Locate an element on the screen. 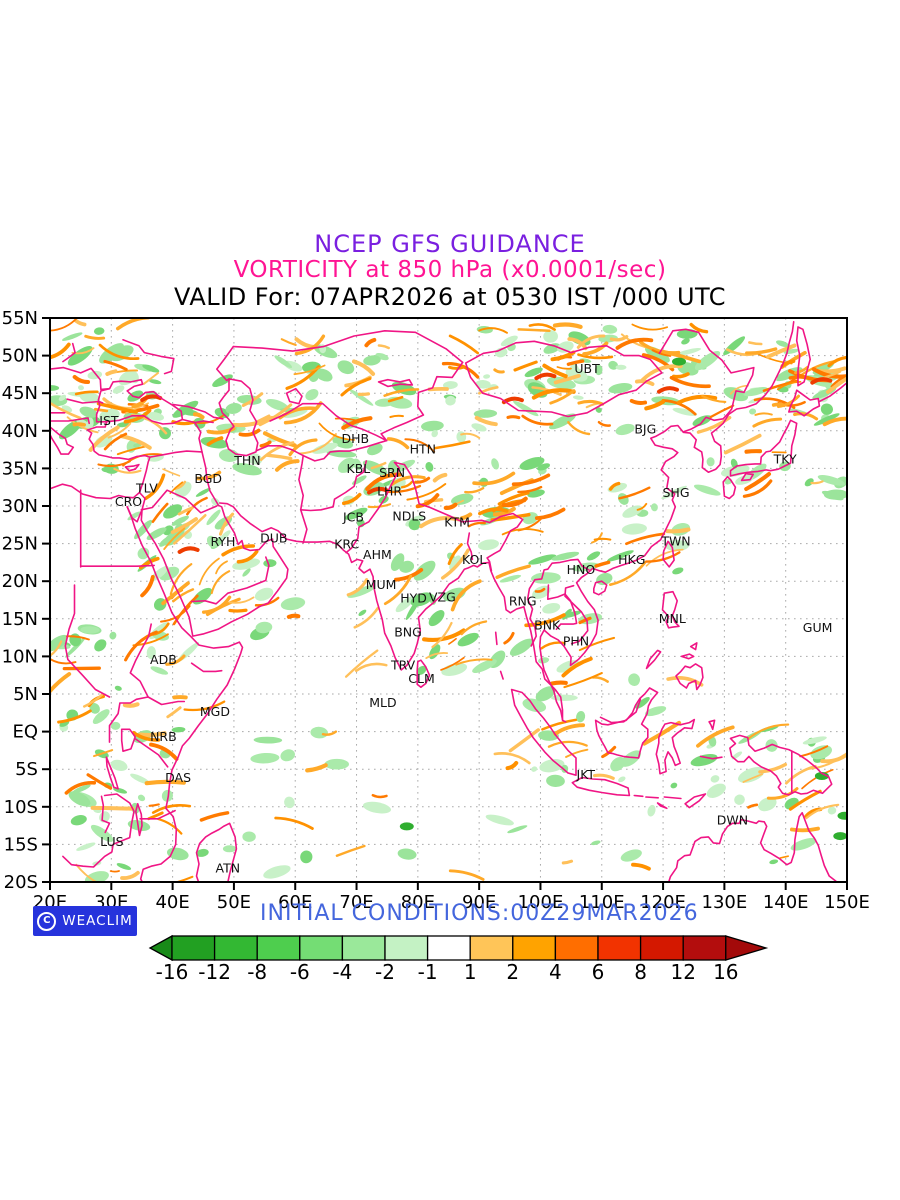  colorbar-tick-label: -1 is located at coordinates (428, 972).